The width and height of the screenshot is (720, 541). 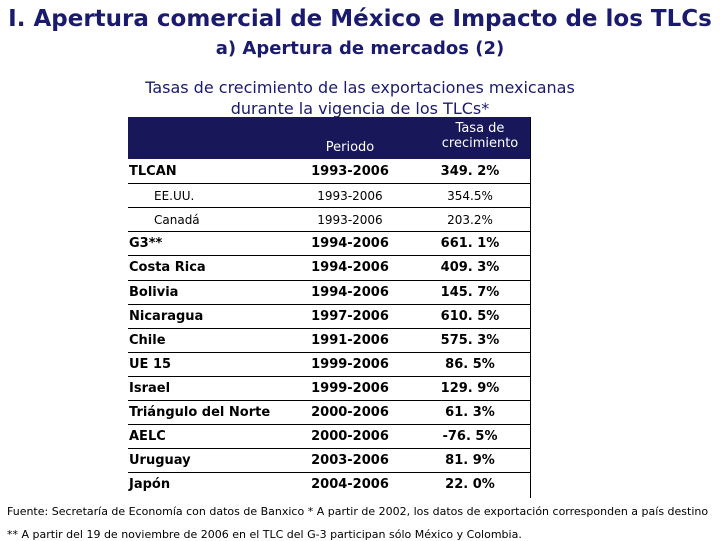 What do you see at coordinates (147, 340) in the screenshot?
I see `row-name: Chile` at bounding box center [147, 340].